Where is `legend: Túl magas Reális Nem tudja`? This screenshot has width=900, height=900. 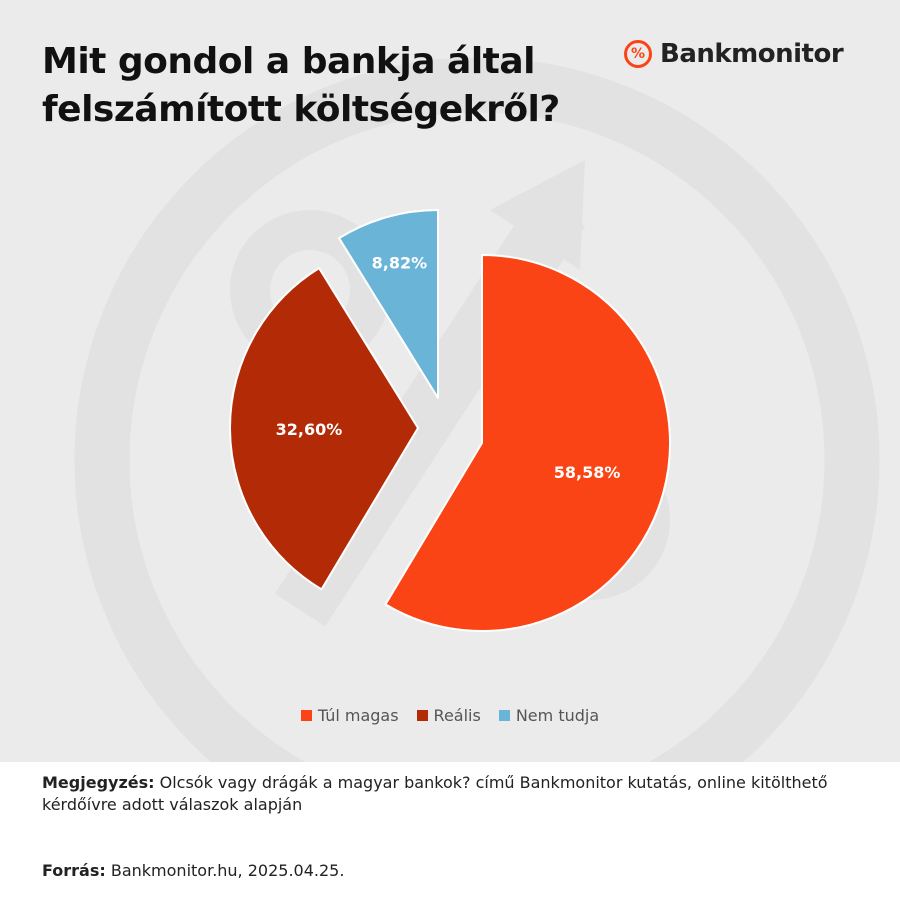
legend: Túl magas Reális Nem tudja is located at coordinates (450, 715).